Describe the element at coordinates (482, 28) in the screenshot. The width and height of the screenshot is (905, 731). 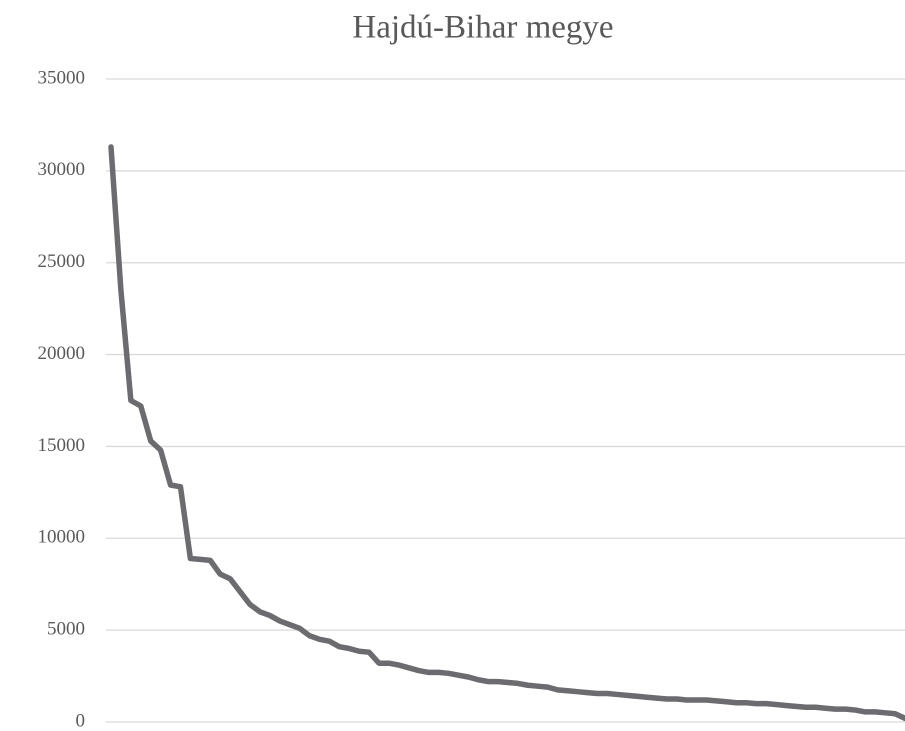
I see `chart-title: Hajdú-Bihar megye` at that location.